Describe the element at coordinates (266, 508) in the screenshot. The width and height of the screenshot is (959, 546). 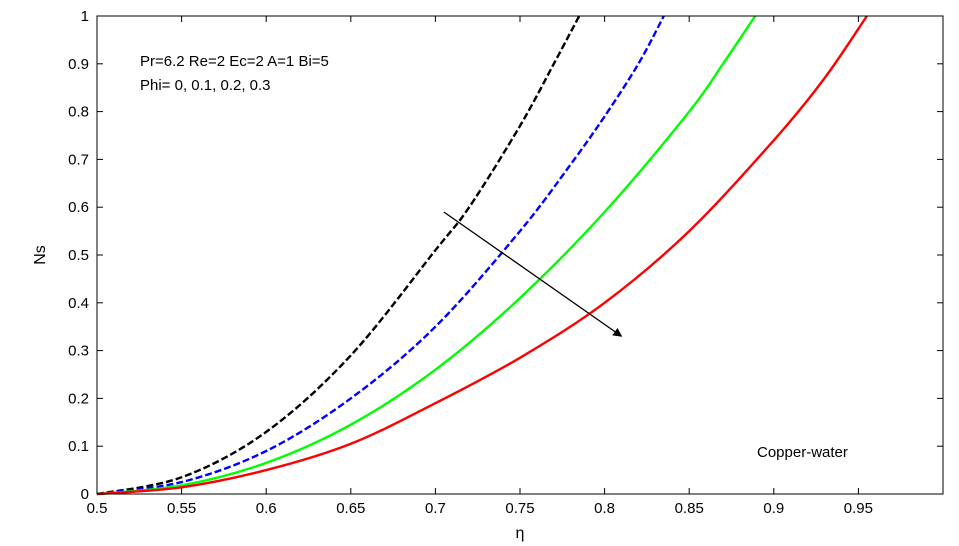
I see `x-tick-label: 0.6` at that location.